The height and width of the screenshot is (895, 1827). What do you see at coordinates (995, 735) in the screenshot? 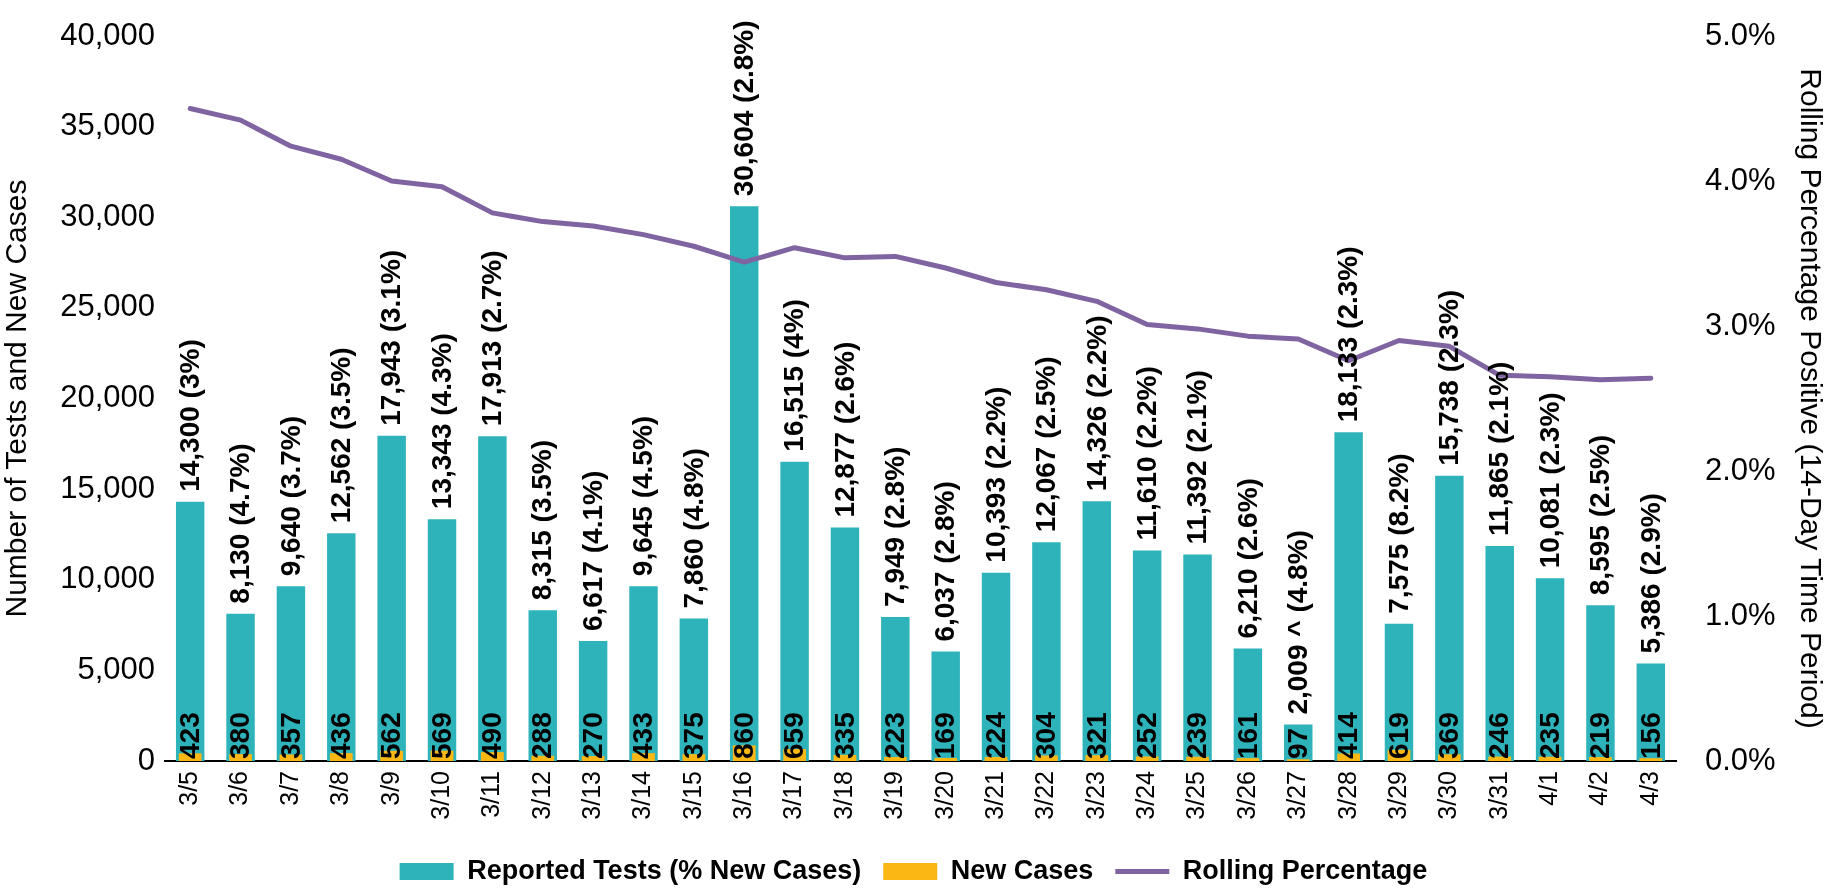
I see `data-label: 224` at bounding box center [995, 735].